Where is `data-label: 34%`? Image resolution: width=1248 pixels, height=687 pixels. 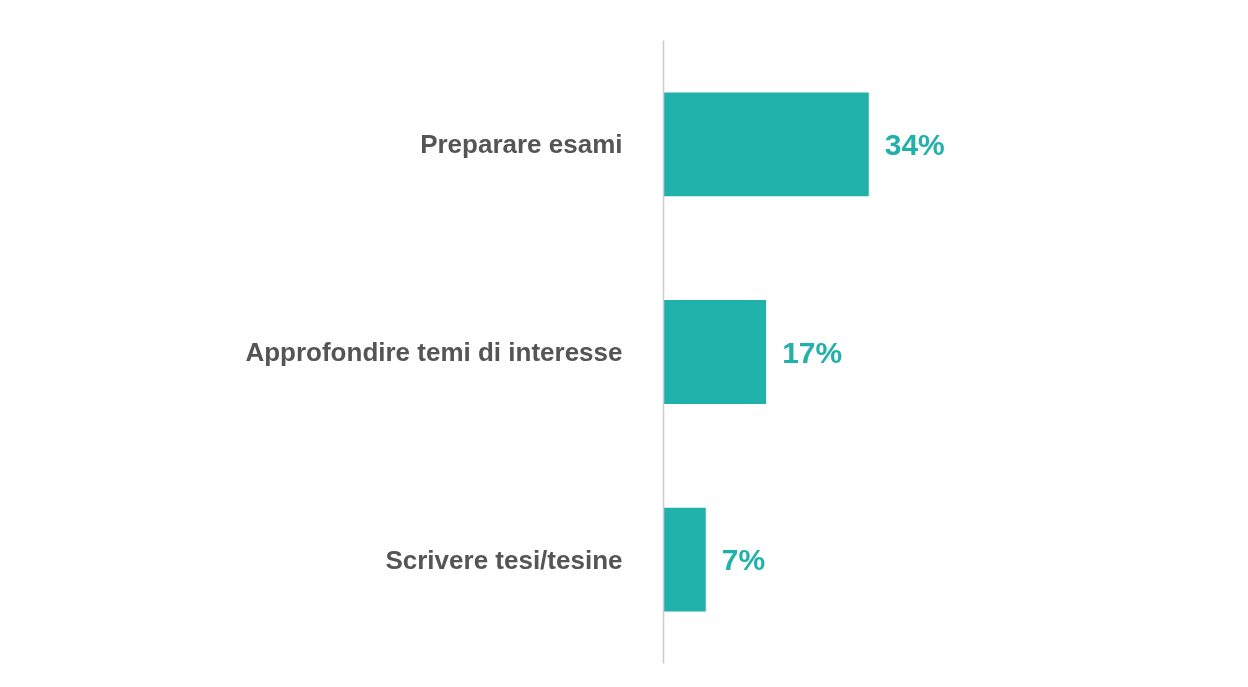
data-label: 34% is located at coordinates (914, 144).